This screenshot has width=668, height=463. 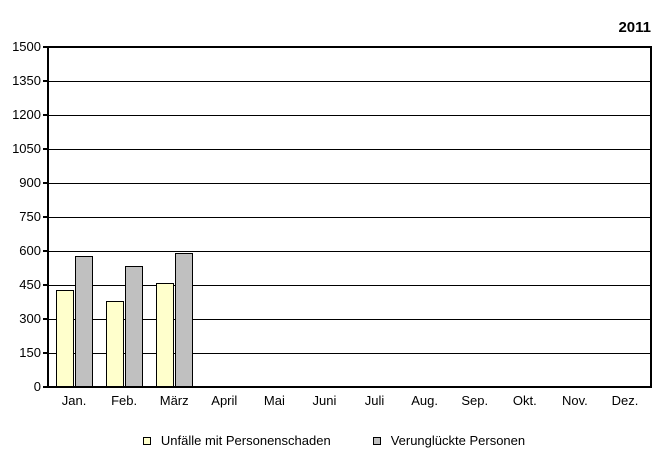 What do you see at coordinates (625, 400) in the screenshot?
I see `x-axis-label: Dez.` at bounding box center [625, 400].